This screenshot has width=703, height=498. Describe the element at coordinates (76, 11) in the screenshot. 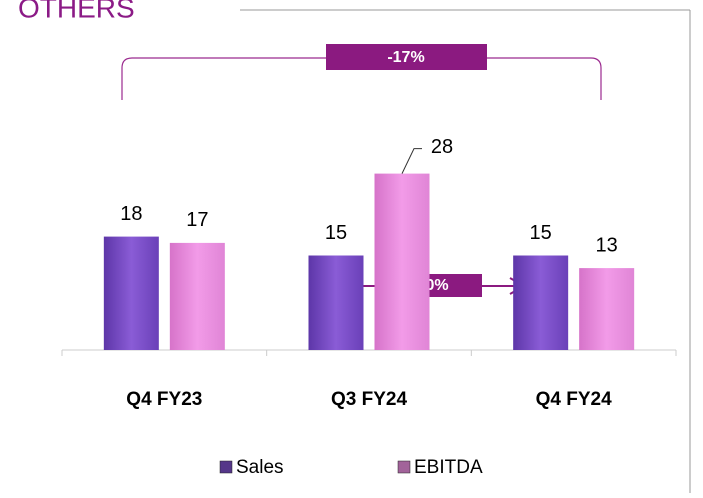

I see `chart-title: OTHERS` at that location.